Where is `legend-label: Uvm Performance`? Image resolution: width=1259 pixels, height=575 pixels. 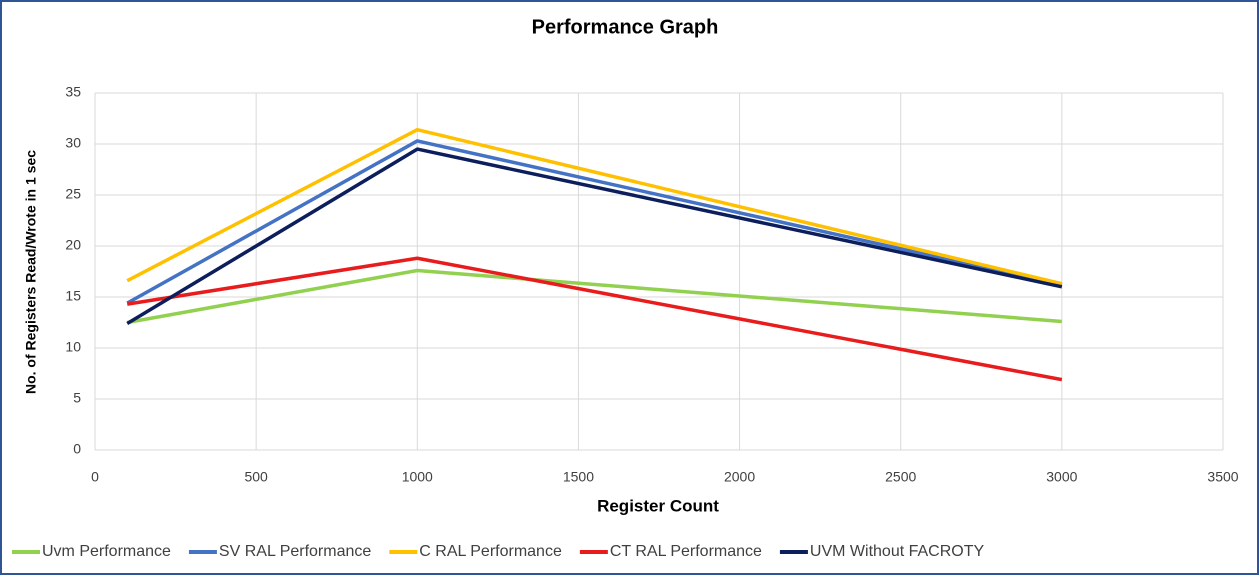 legend-label: Uvm Performance is located at coordinates (106, 551).